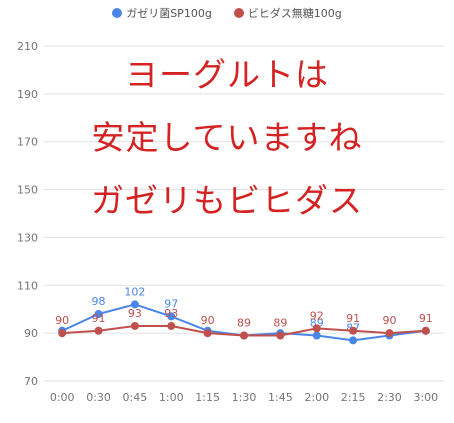 This screenshot has height=423, width=454. I want to click on legend-label: ガゼリ菌SP100g, so click(169, 13).